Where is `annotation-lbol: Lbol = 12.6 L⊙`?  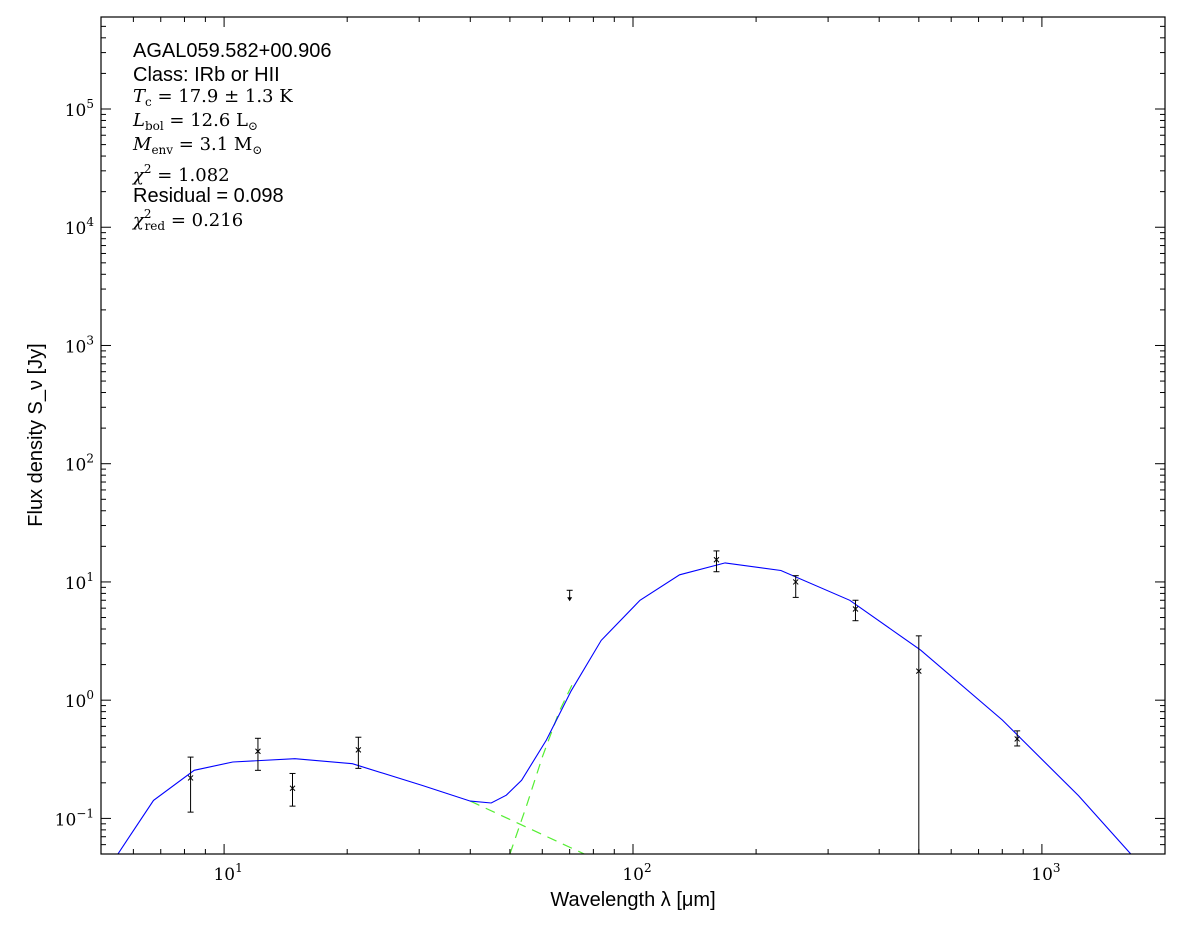
annotation-lbol: Lbol = 12.6 L⊙ is located at coordinates (196, 121).